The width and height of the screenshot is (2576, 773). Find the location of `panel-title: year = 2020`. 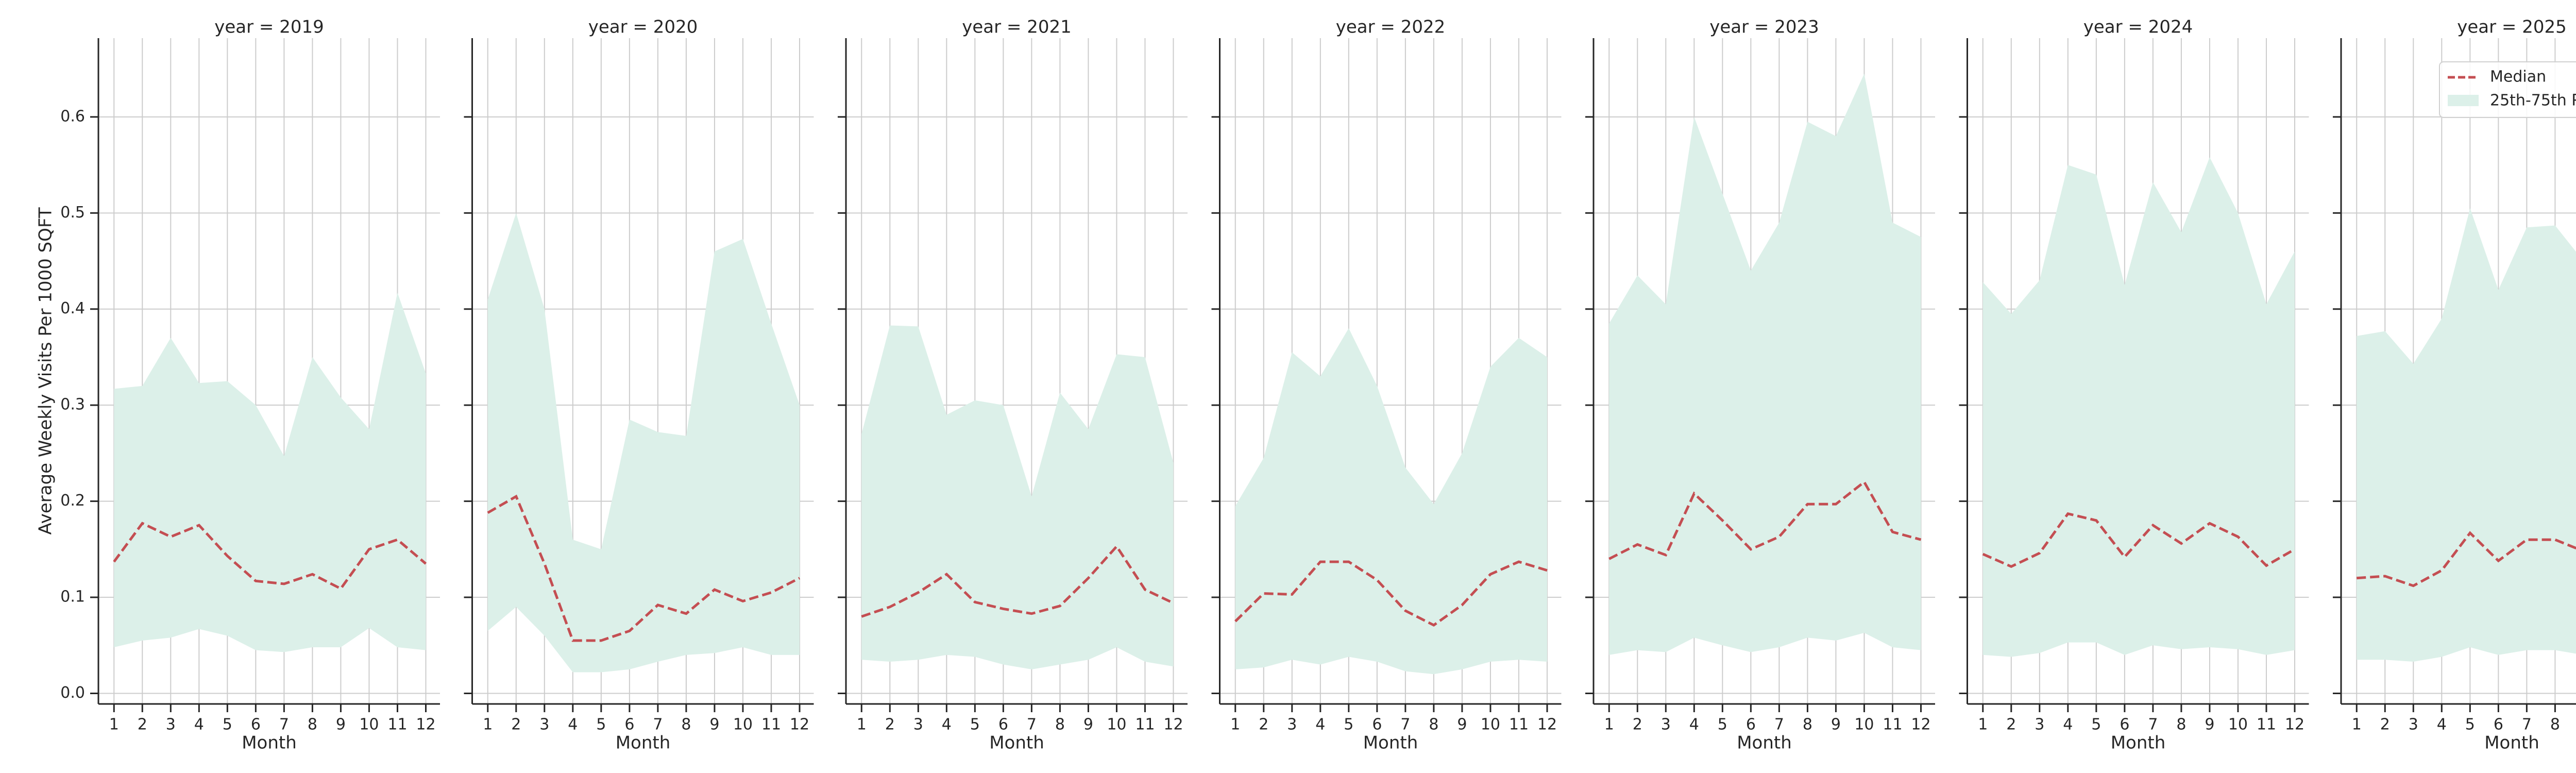

panel-title: year = 2020 is located at coordinates (643, 27).